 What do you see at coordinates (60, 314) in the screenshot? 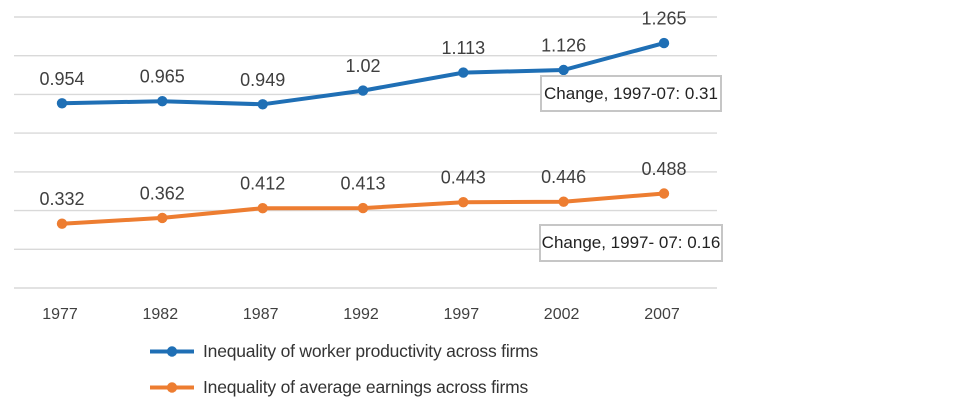
I see `x-axis-label: 1977` at bounding box center [60, 314].